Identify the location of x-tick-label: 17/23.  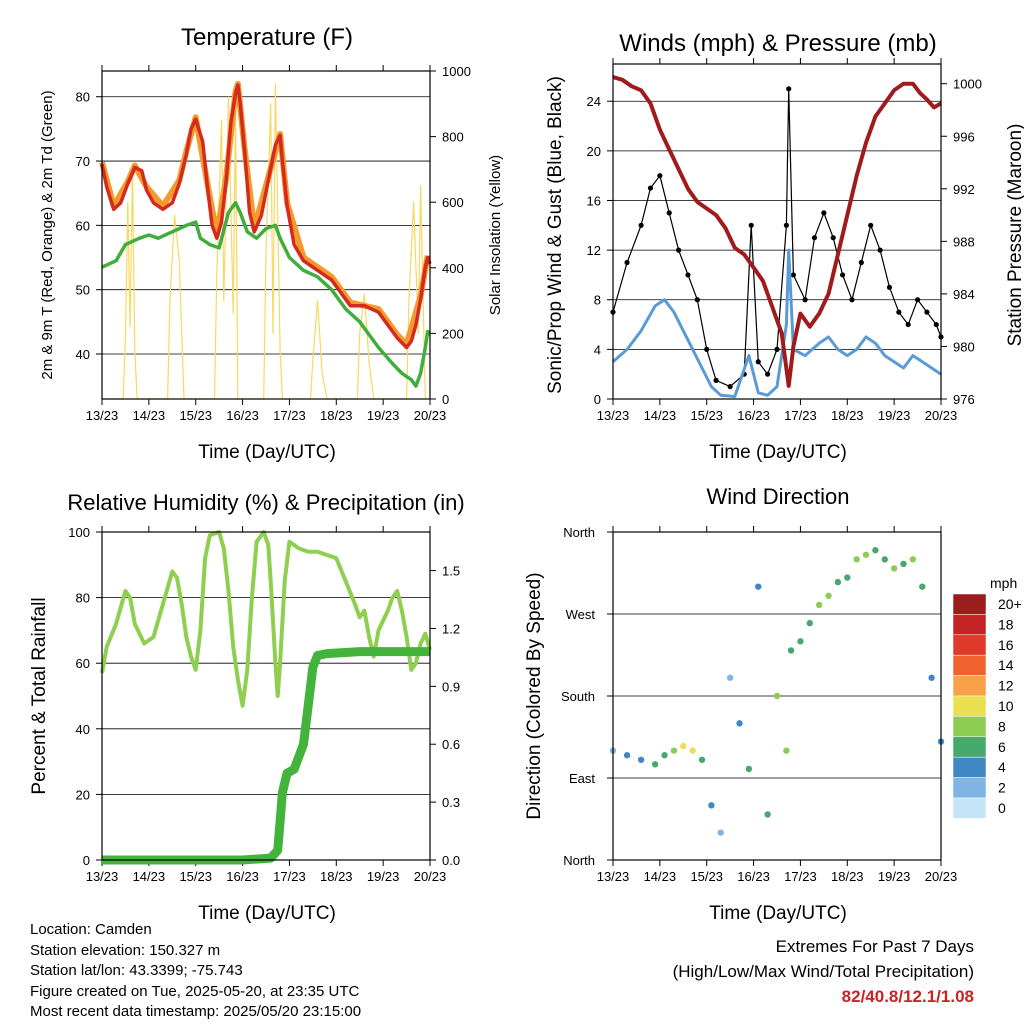
(800, 415).